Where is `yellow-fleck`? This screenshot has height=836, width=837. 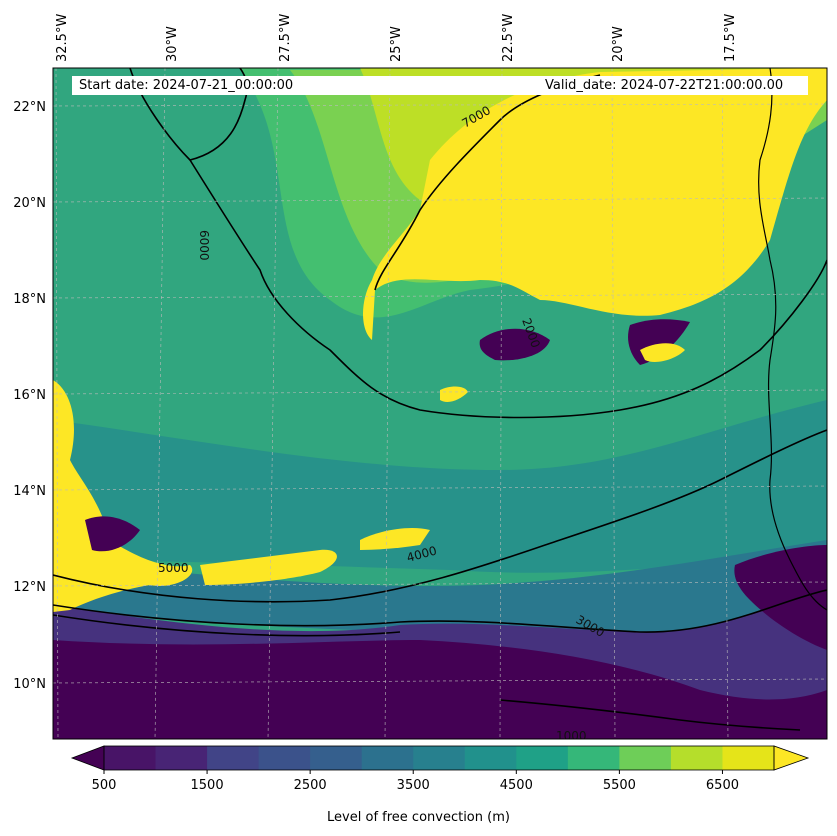
yellow-fleck is located at coordinates (395, 539).